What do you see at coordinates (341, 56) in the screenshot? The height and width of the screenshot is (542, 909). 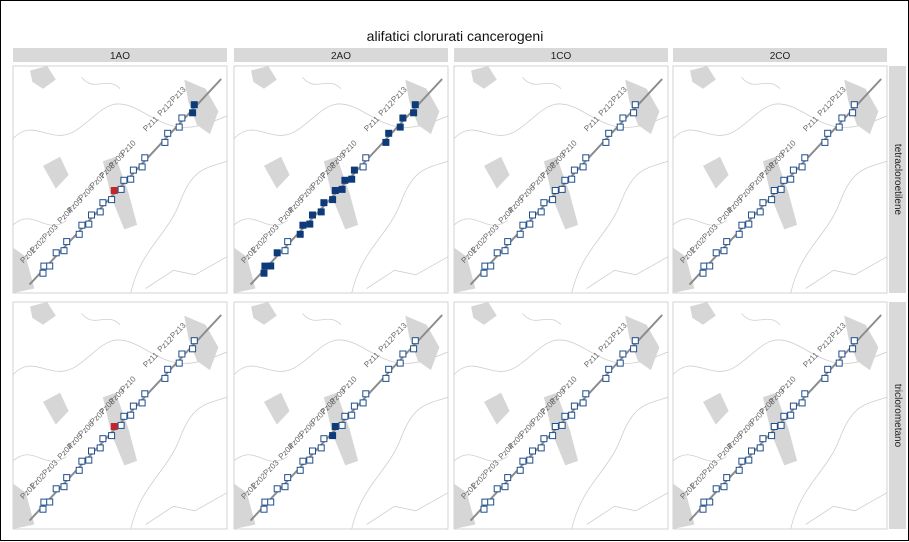 I see `column-strip-label: 2AO` at bounding box center [341, 56].